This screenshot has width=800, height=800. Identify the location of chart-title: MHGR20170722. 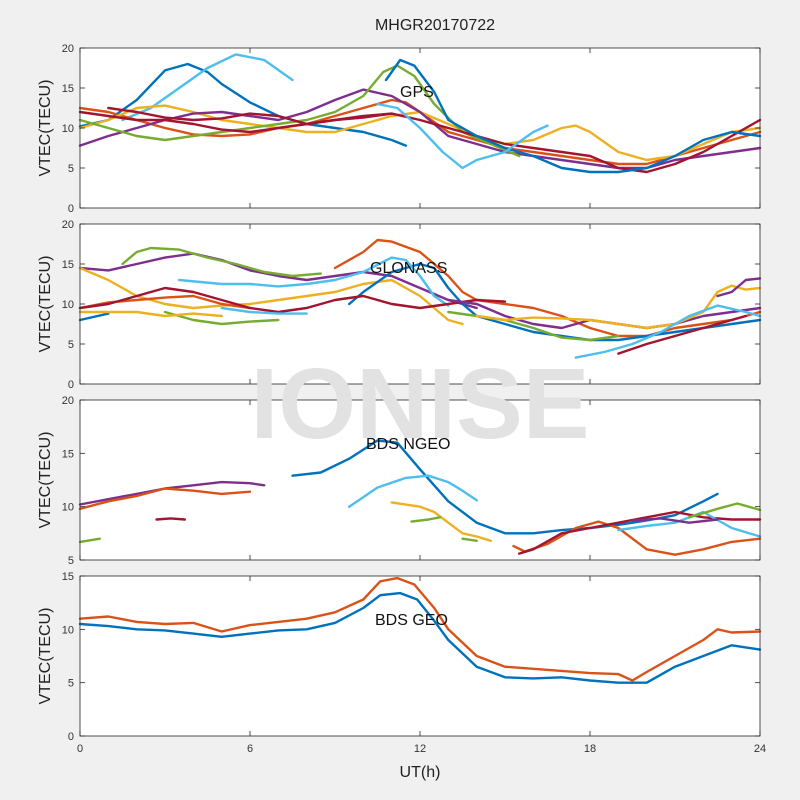
(435, 25).